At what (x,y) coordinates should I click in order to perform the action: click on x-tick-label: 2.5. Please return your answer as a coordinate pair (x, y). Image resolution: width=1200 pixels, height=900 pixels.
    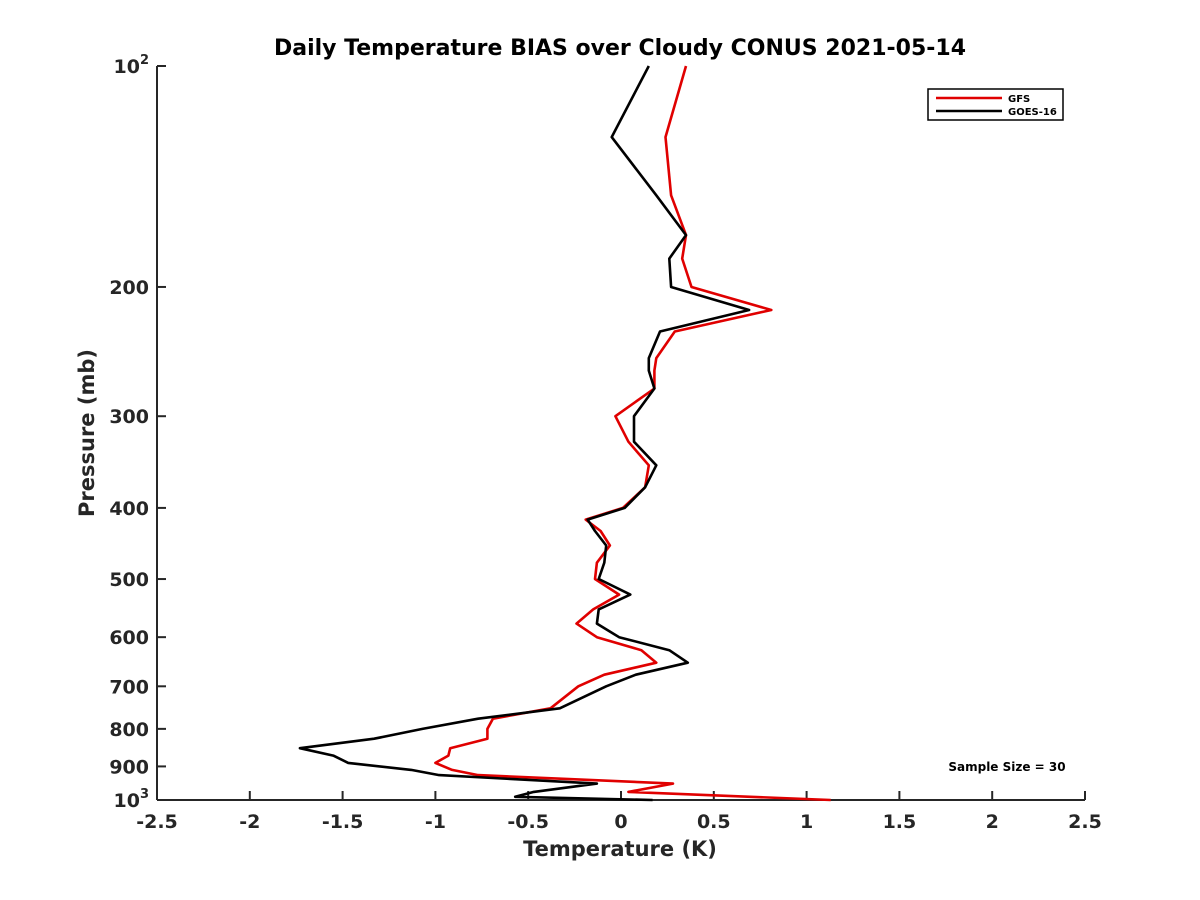
    Looking at the image, I should click on (1085, 822).